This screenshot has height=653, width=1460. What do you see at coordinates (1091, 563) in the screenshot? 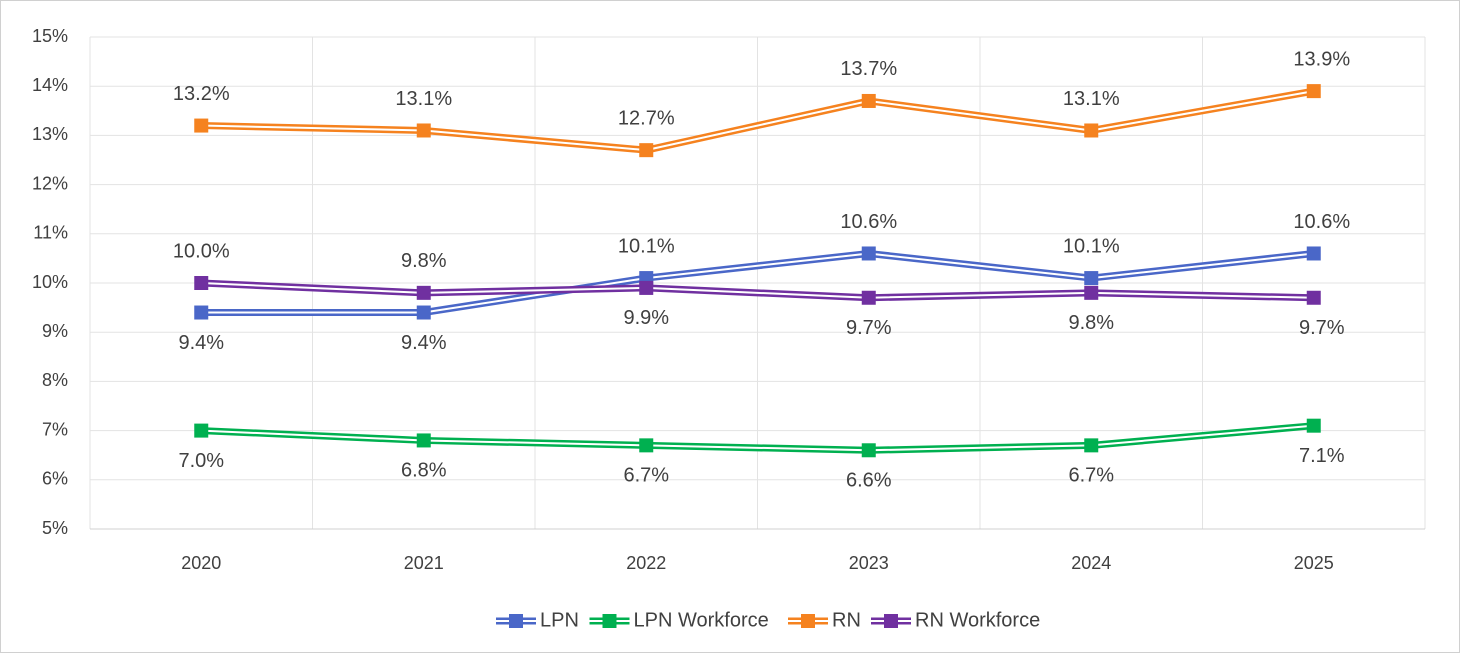
I see `x-tick-label: 2024` at bounding box center [1091, 563].